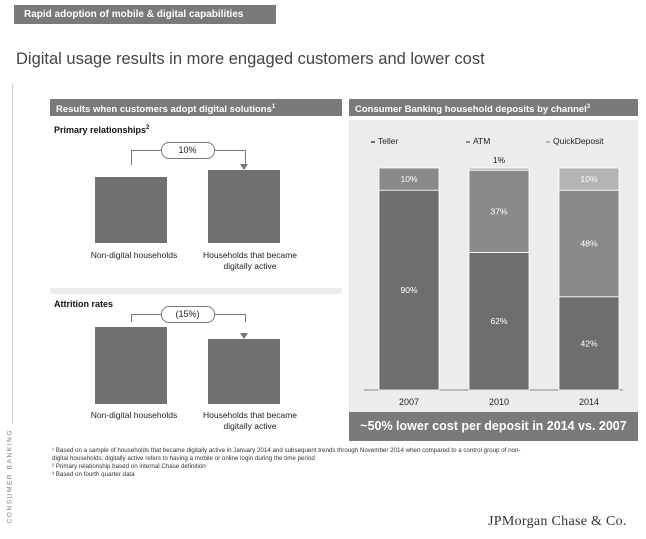 The width and height of the screenshot is (646, 539). I want to click on x-tick-label: 2014, so click(589, 402).